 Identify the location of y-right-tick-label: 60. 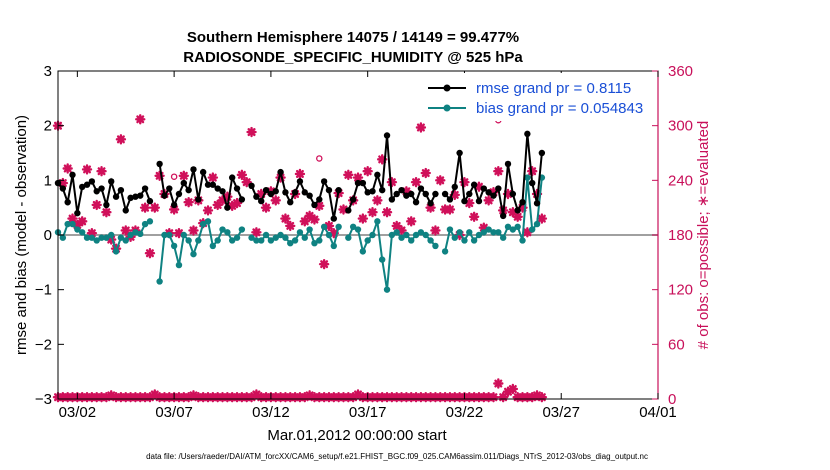
(676, 344).